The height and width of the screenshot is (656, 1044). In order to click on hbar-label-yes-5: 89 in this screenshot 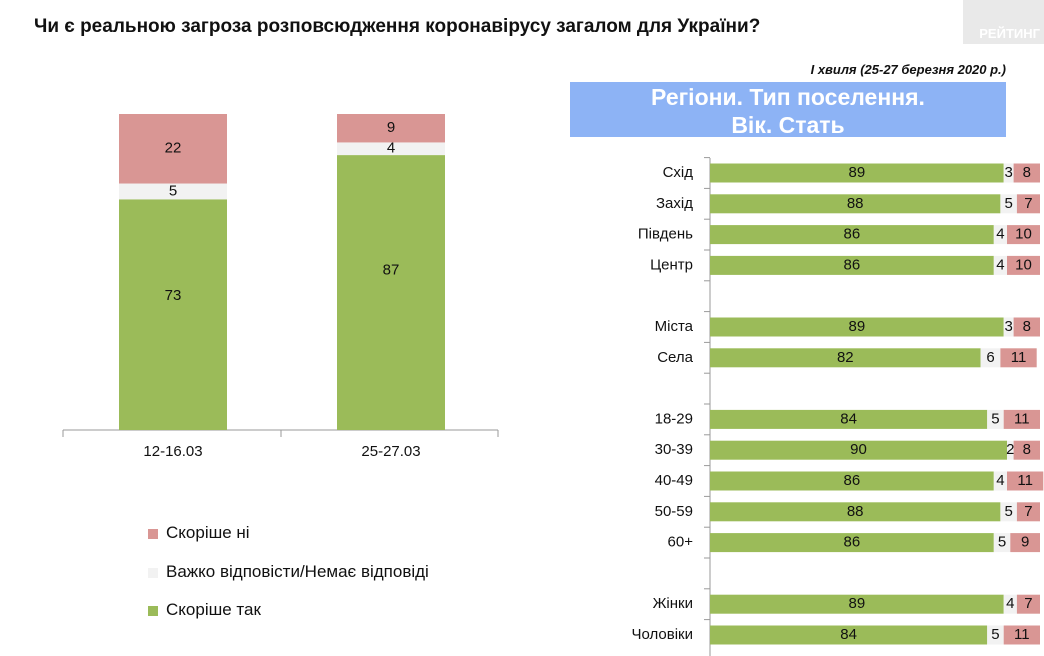, I will do `click(857, 326)`.